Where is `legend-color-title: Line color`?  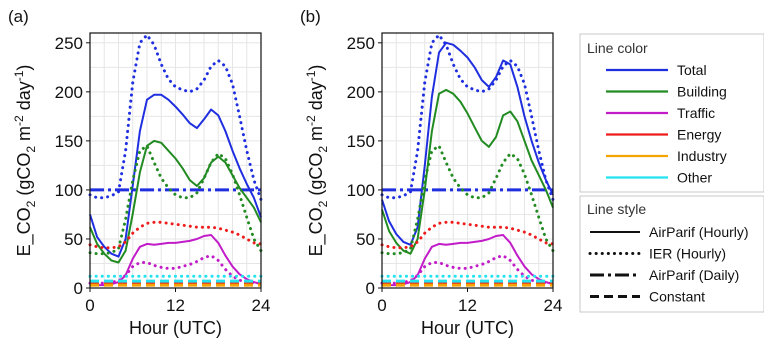 legend-color-title: Line color is located at coordinates (617, 48).